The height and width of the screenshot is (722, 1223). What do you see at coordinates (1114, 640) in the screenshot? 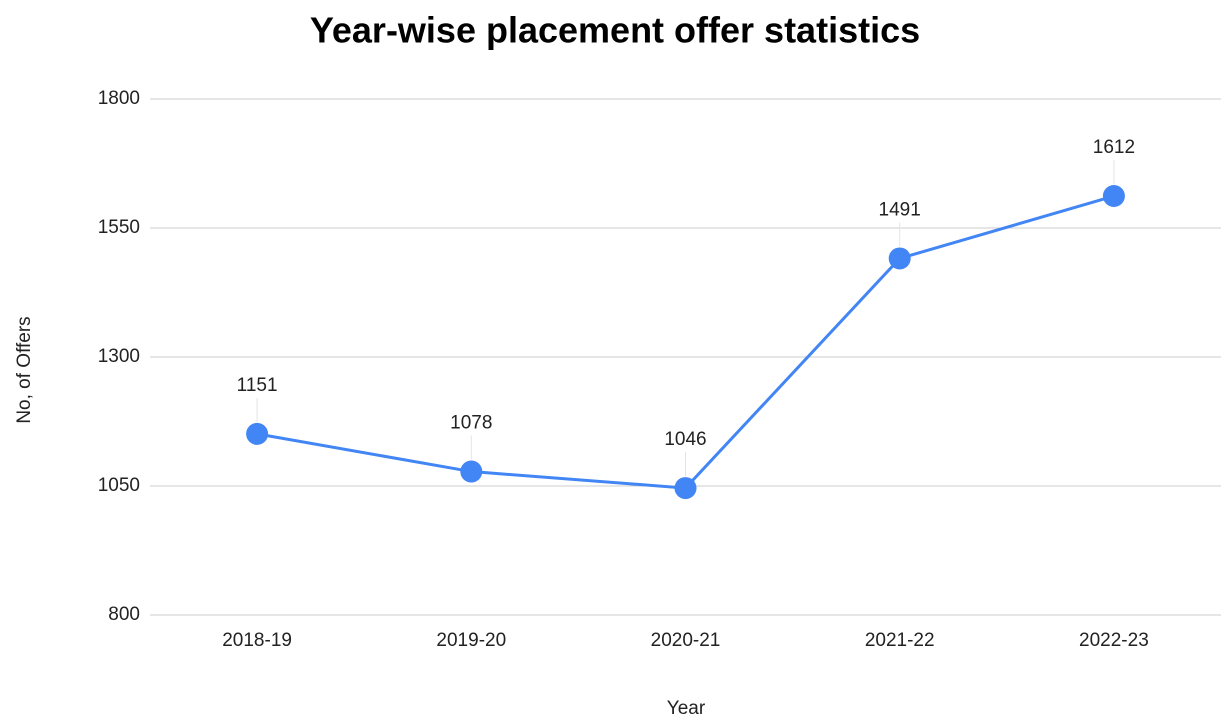
I see `x-tick-label: 2022-23` at bounding box center [1114, 640].